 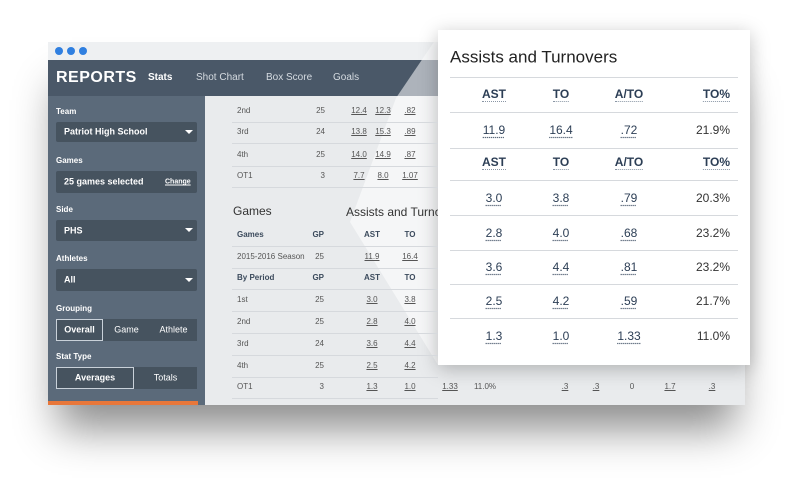 What do you see at coordinates (410, 386) in the screenshot?
I see `table-cell: 1.0` at bounding box center [410, 386].